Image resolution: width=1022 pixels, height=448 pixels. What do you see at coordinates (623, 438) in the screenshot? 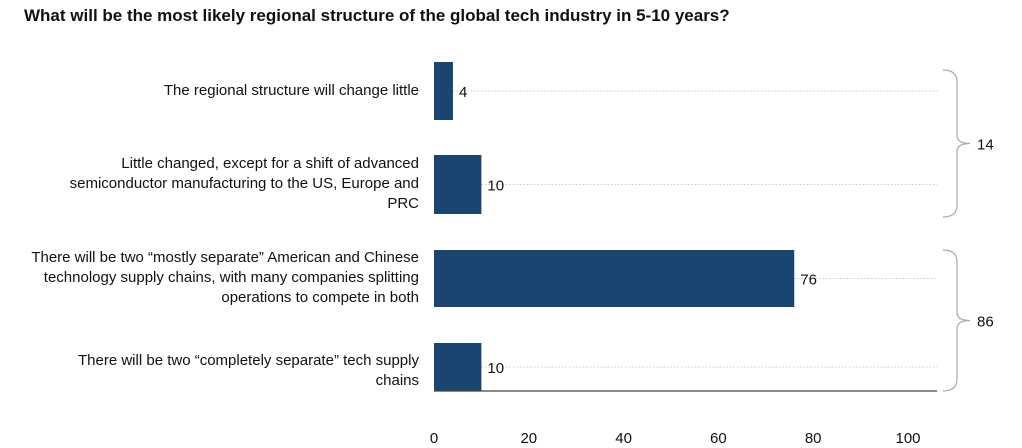
I see `x-tick-label: 40` at bounding box center [623, 438].